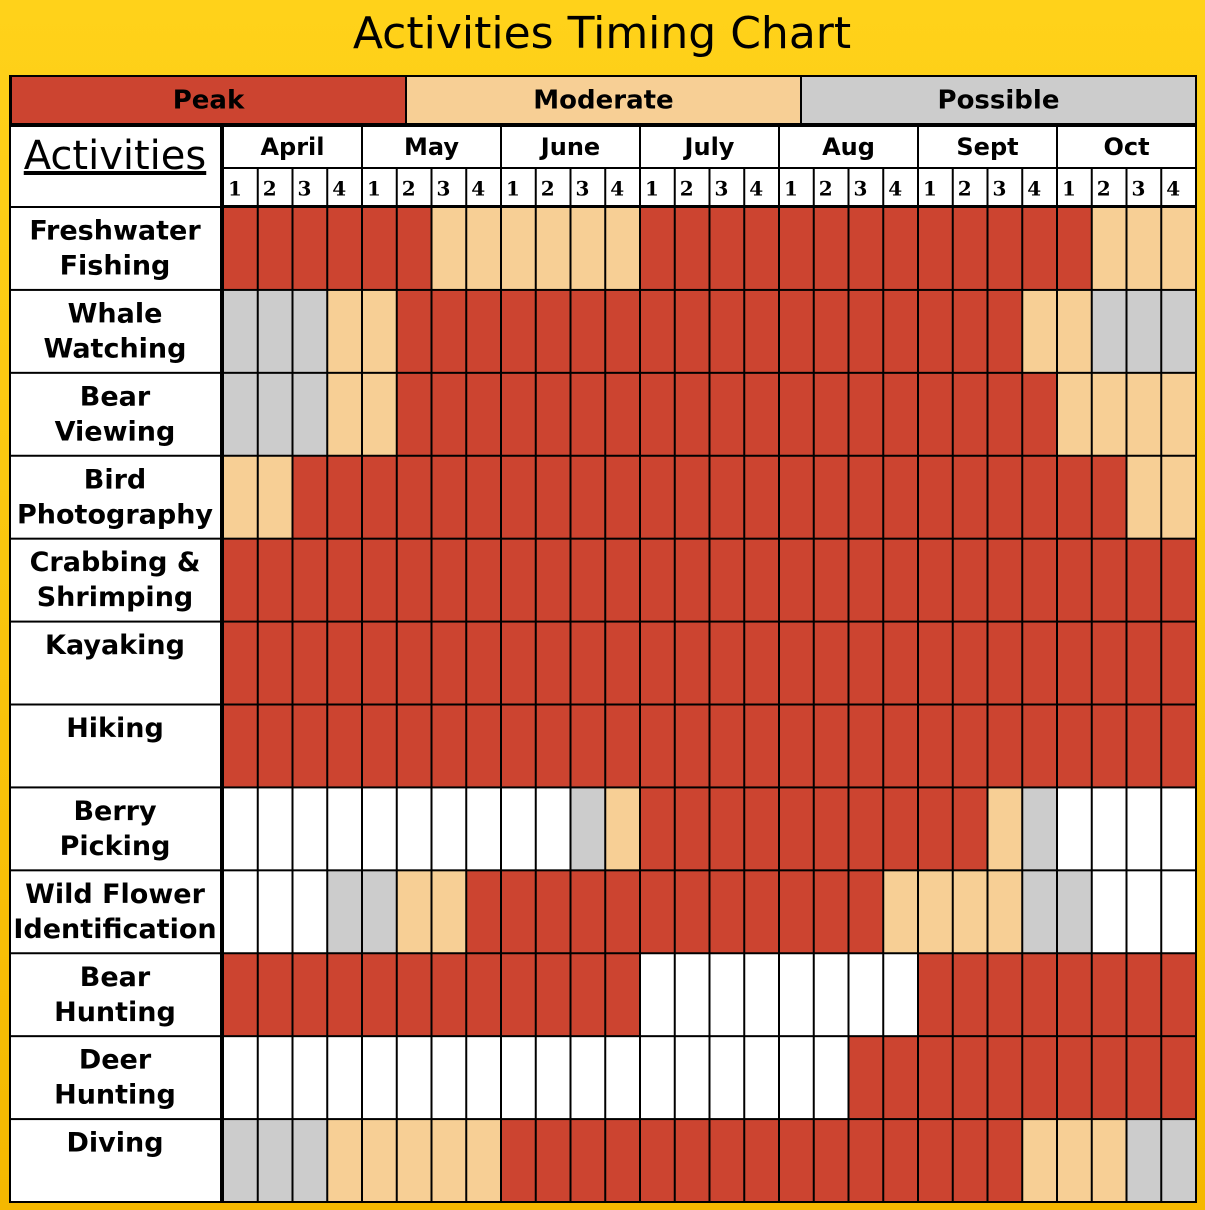  What do you see at coordinates (115, 313) in the screenshot?
I see `activity-label: Whale` at bounding box center [115, 313].